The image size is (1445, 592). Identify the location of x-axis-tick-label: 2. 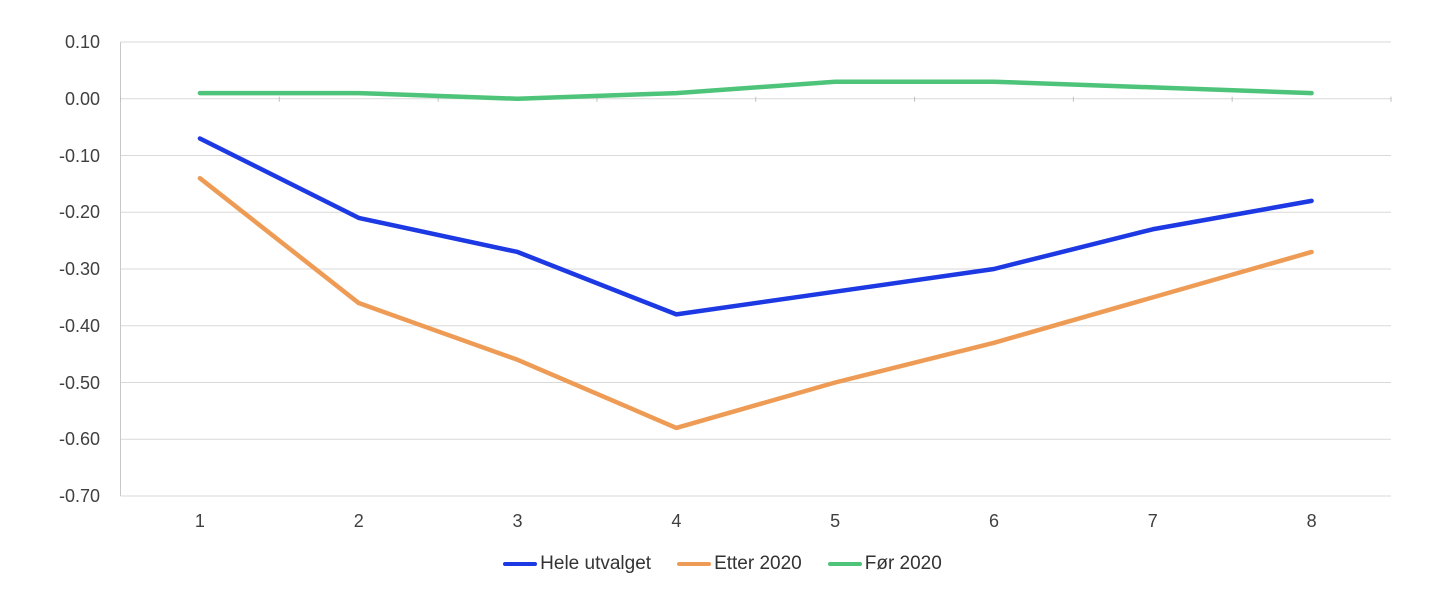
(358, 521).